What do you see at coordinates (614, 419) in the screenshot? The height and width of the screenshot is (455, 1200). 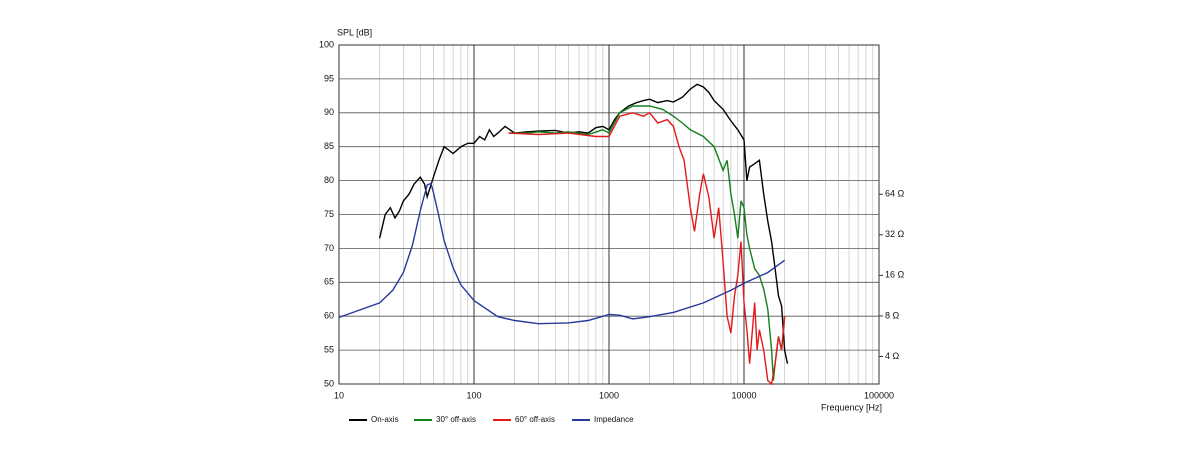 I see `legend-label: Impedance` at bounding box center [614, 419].